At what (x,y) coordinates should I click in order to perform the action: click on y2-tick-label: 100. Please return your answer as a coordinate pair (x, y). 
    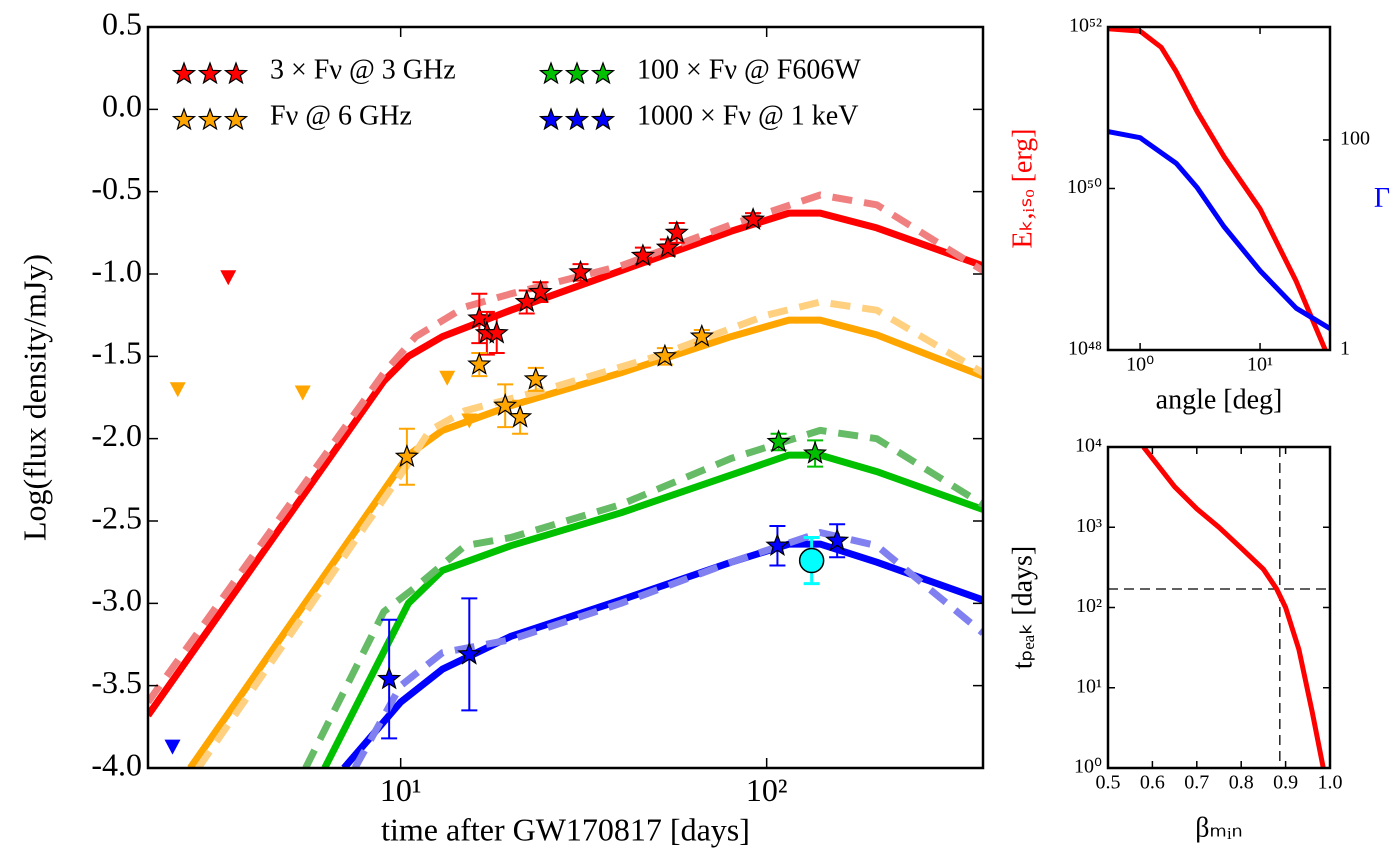
    Looking at the image, I should click on (1355, 139).